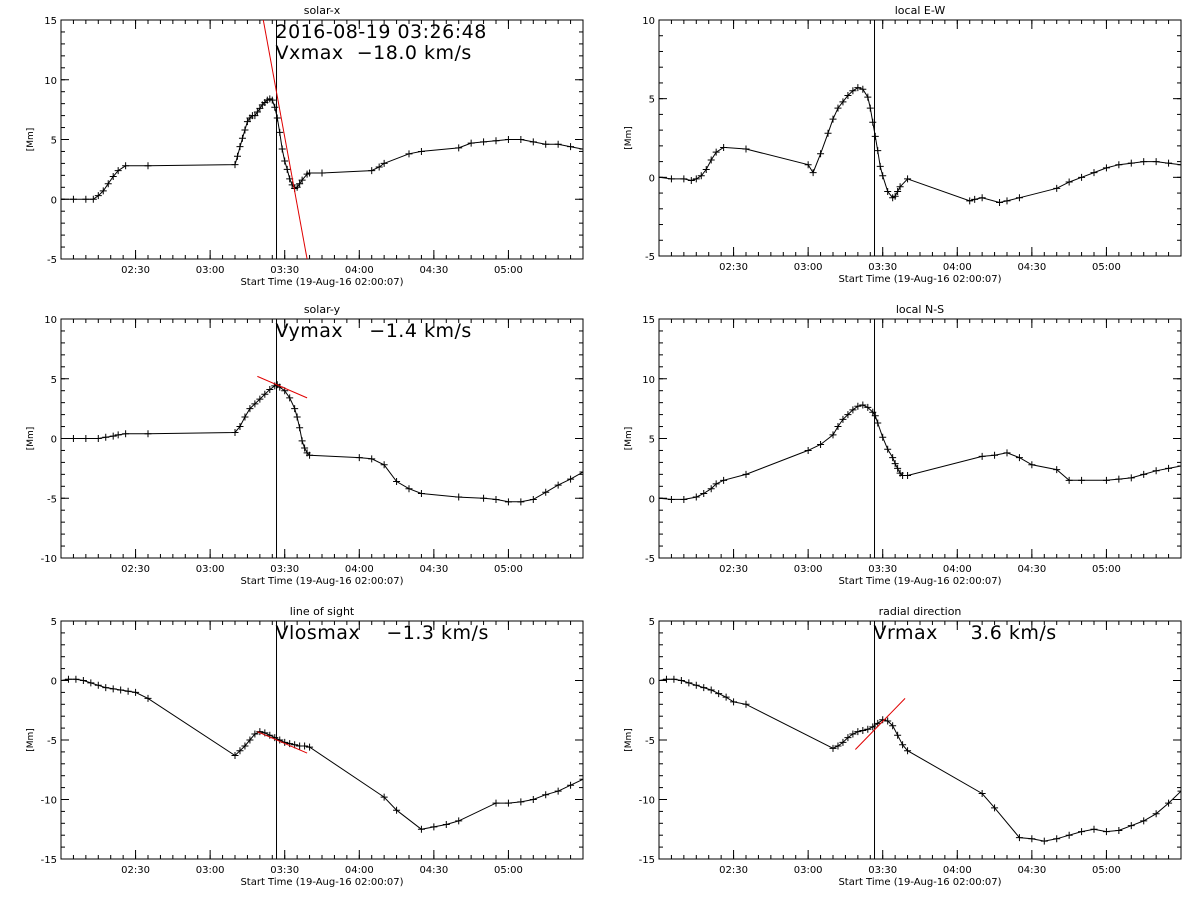 The height and width of the screenshot is (900, 1200). I want to click on plot-frame, so click(920, 138).